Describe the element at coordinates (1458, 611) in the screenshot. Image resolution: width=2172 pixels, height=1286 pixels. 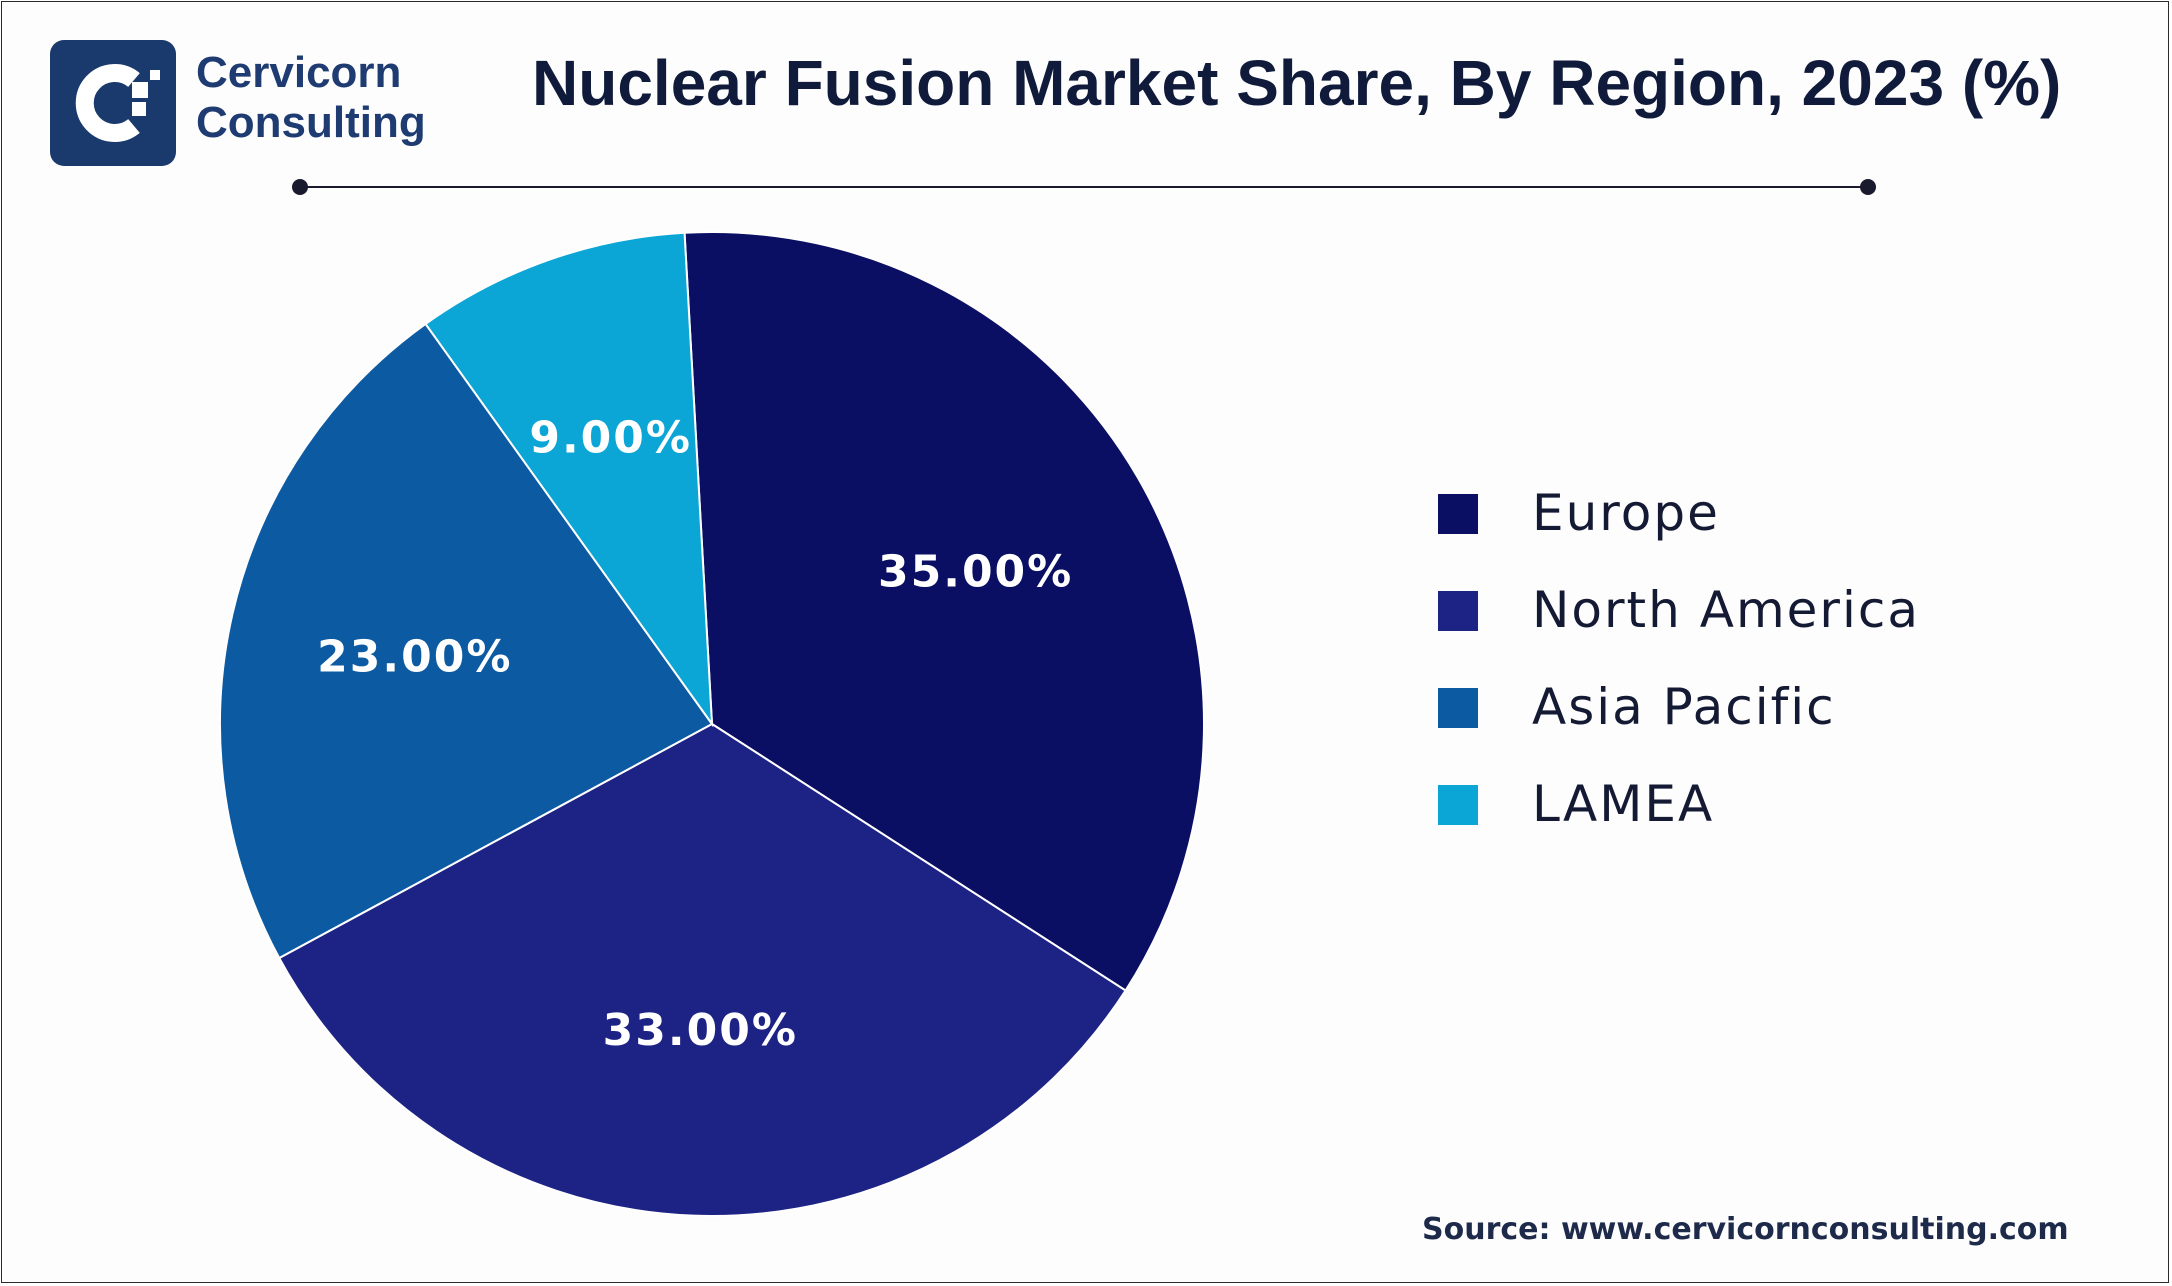
I see `legend-swatch-north-america` at that location.